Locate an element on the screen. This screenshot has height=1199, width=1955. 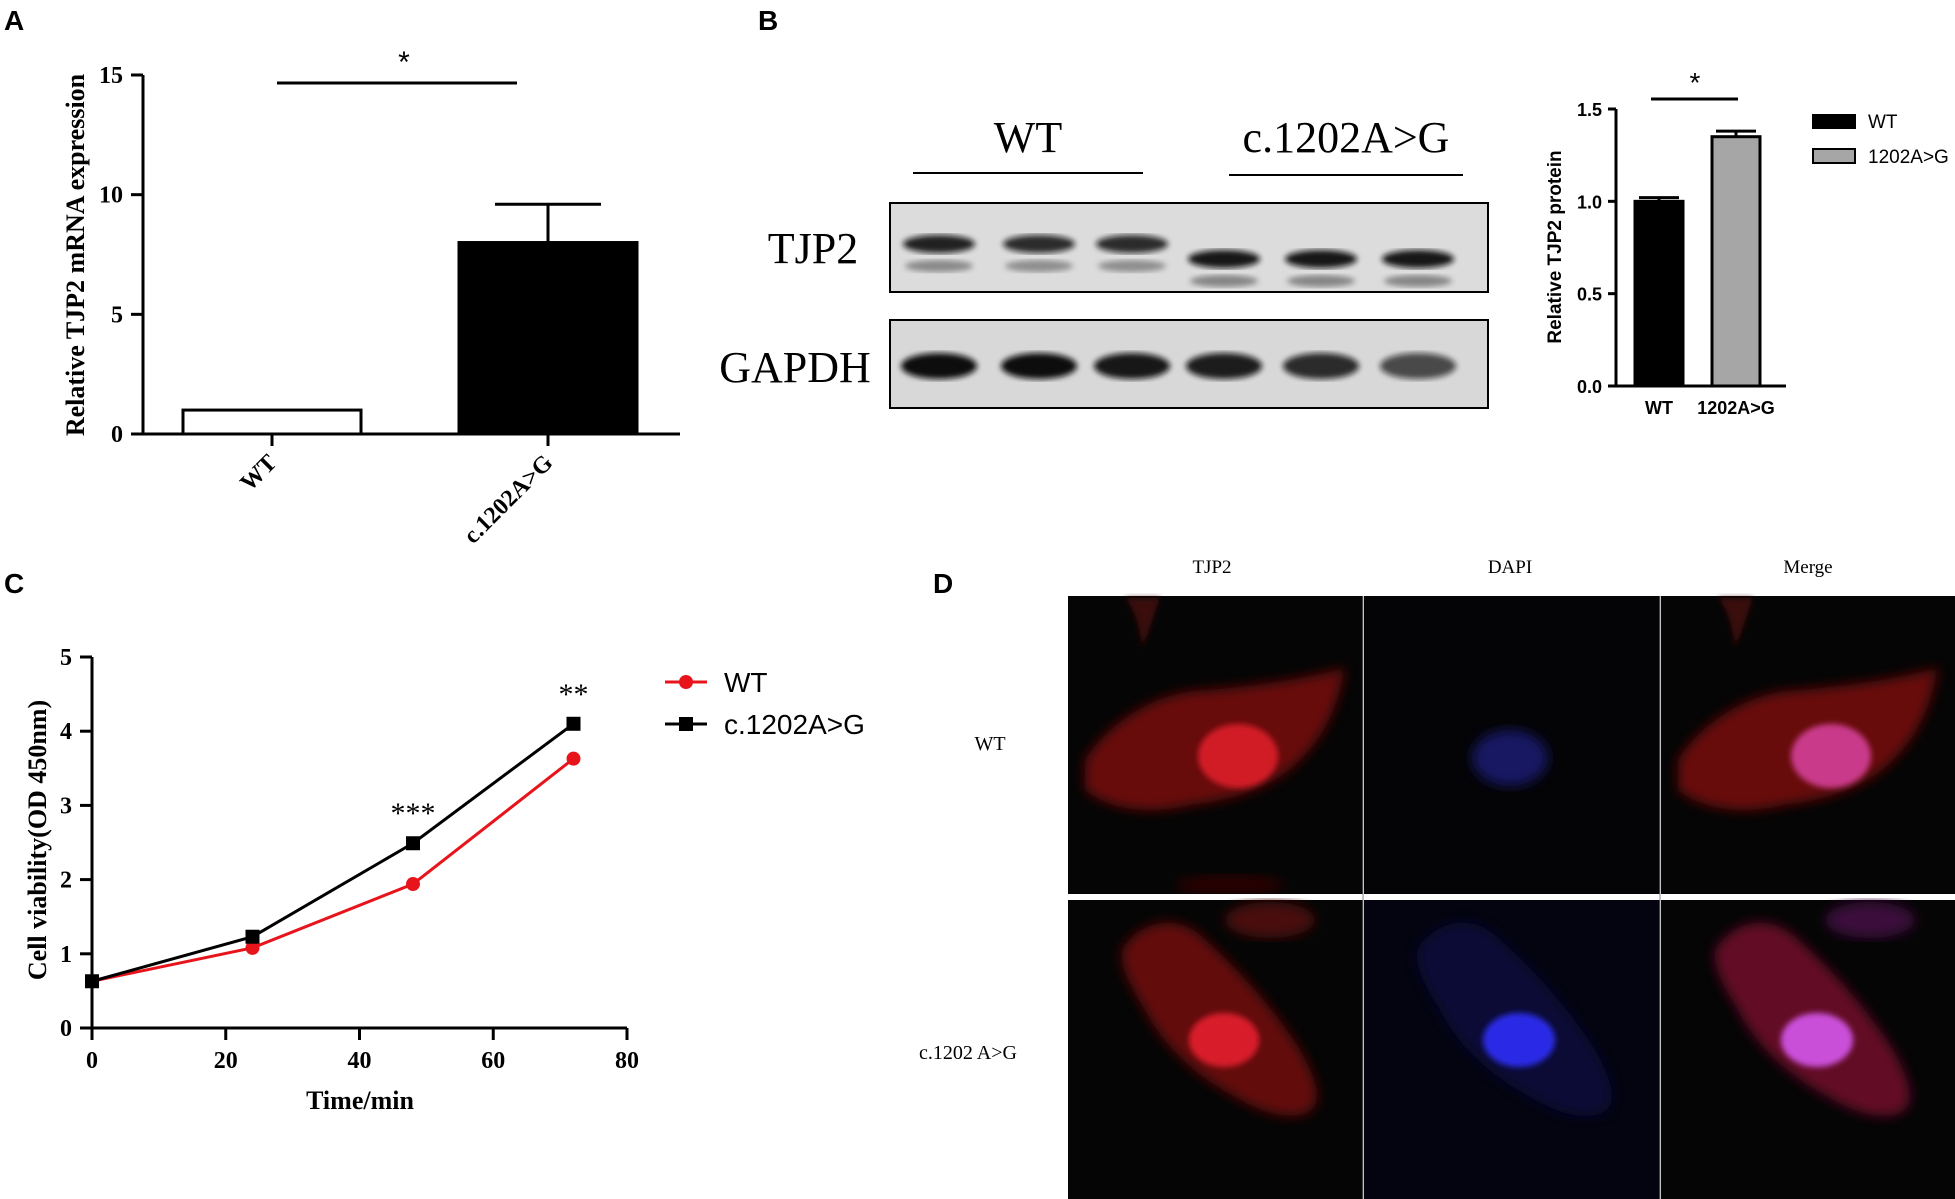
y-tick-label: 1 is located at coordinates (66, 955).